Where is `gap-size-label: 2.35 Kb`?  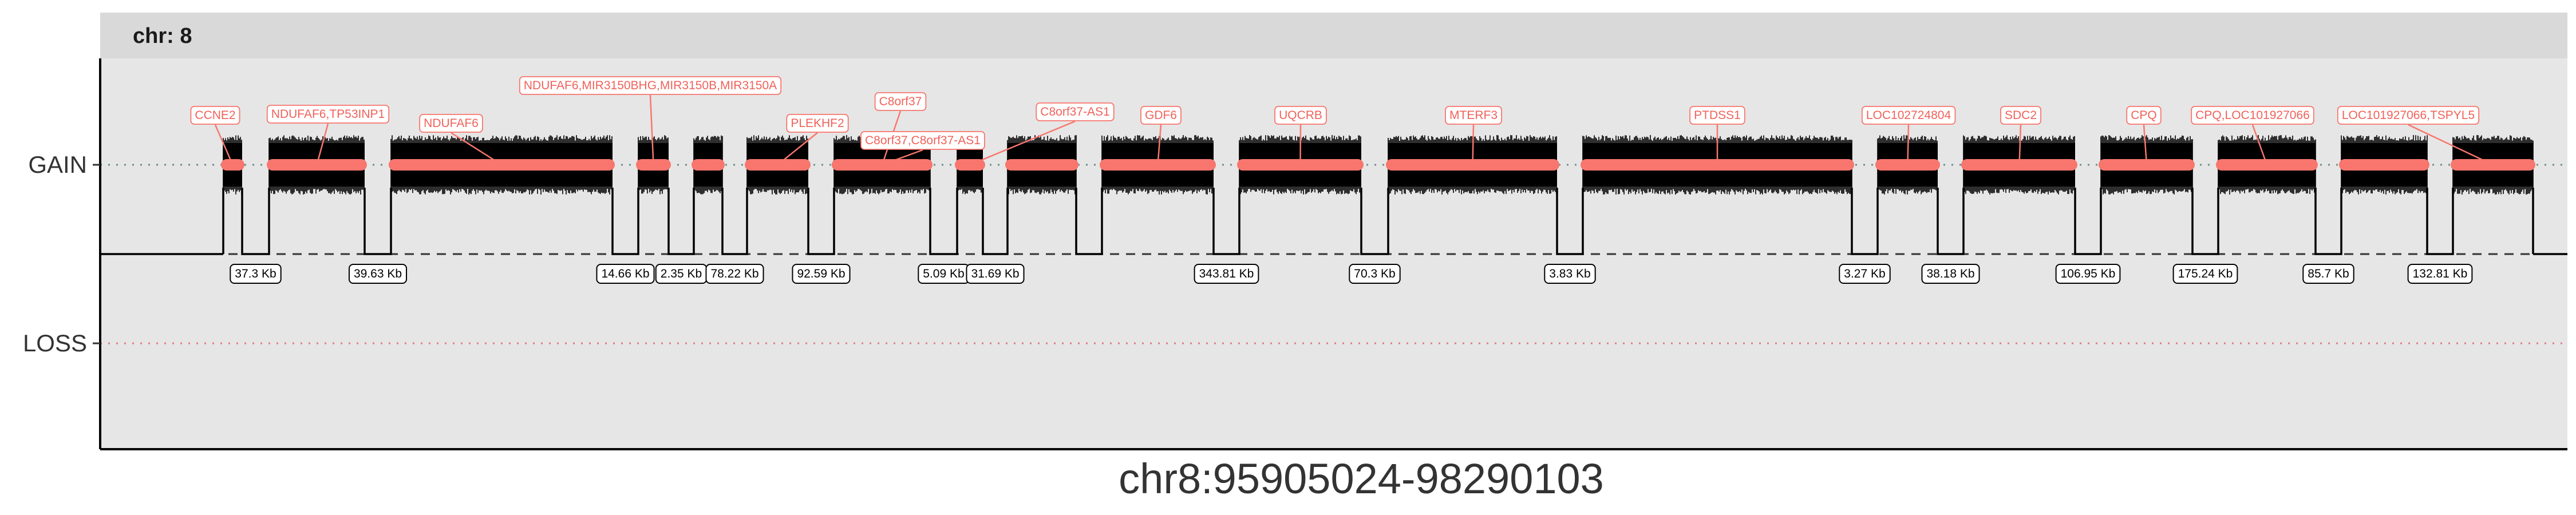
gap-size-label: 2.35 Kb is located at coordinates (681, 273).